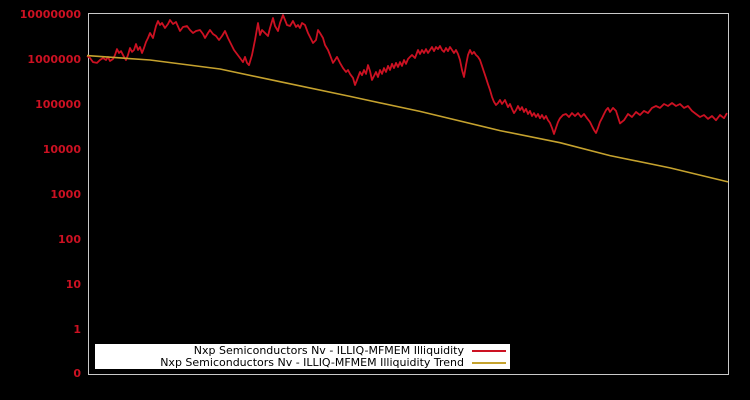 Image resolution: width=750 pixels, height=400 pixels. Describe the element at coordinates (65, 194) in the screenshot. I see `y-axis-tick-label: 1000` at that location.